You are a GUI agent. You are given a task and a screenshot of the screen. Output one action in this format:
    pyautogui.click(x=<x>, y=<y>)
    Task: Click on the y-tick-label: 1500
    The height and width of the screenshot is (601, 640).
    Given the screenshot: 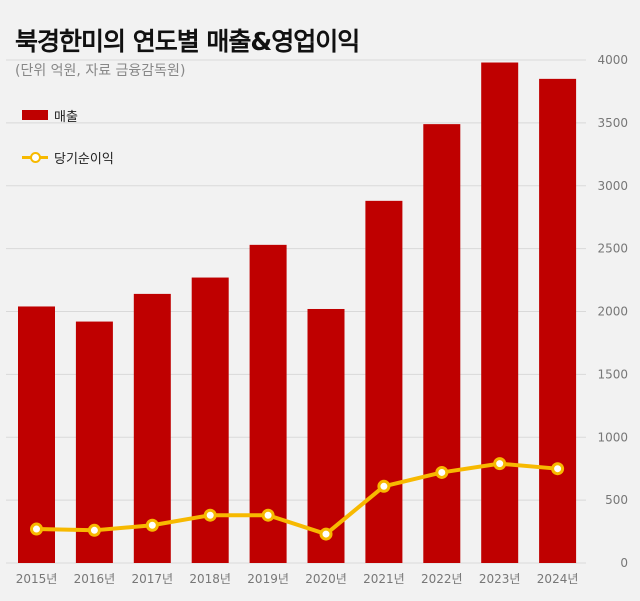 What is the action you would take?
    pyautogui.click(x=612, y=374)
    